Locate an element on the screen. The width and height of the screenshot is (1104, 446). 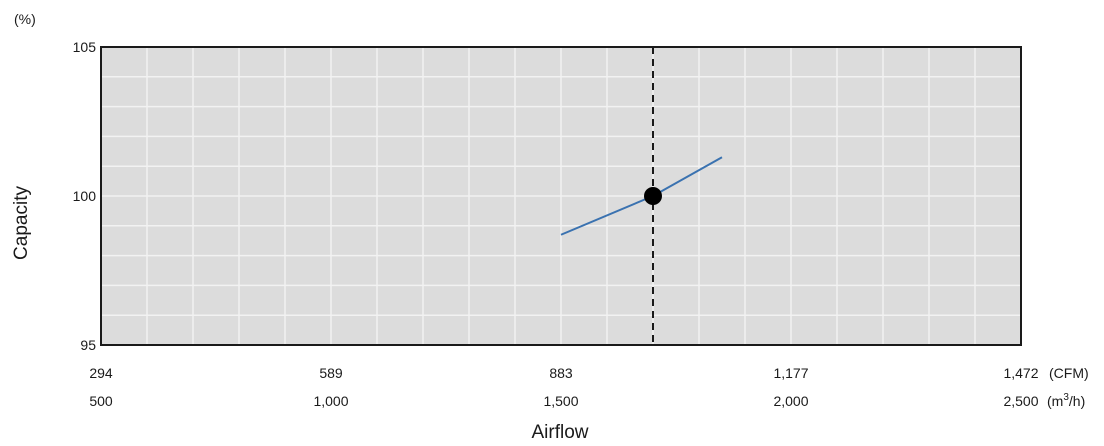
y-tick-labels: 95 100 105 is located at coordinates (85, 196).